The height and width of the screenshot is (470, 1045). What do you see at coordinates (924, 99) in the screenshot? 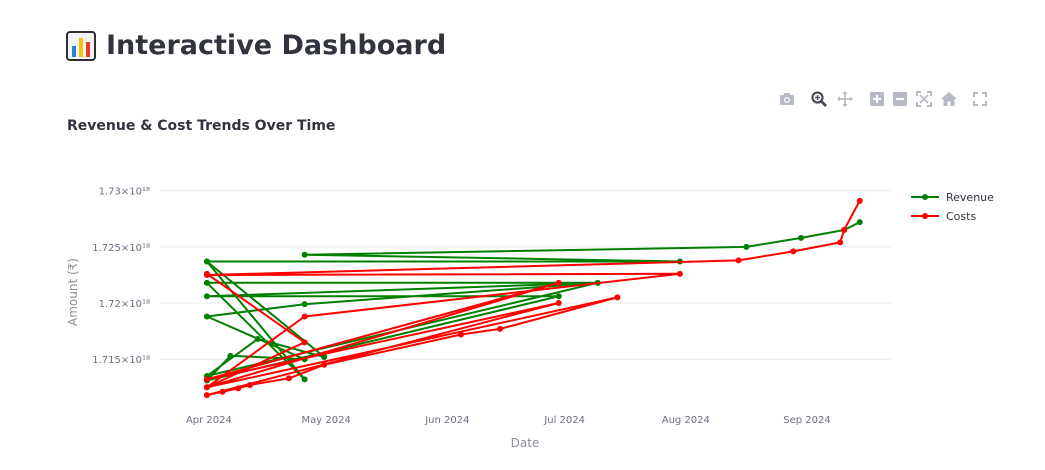
I see `autoscale-icon` at bounding box center [924, 99].